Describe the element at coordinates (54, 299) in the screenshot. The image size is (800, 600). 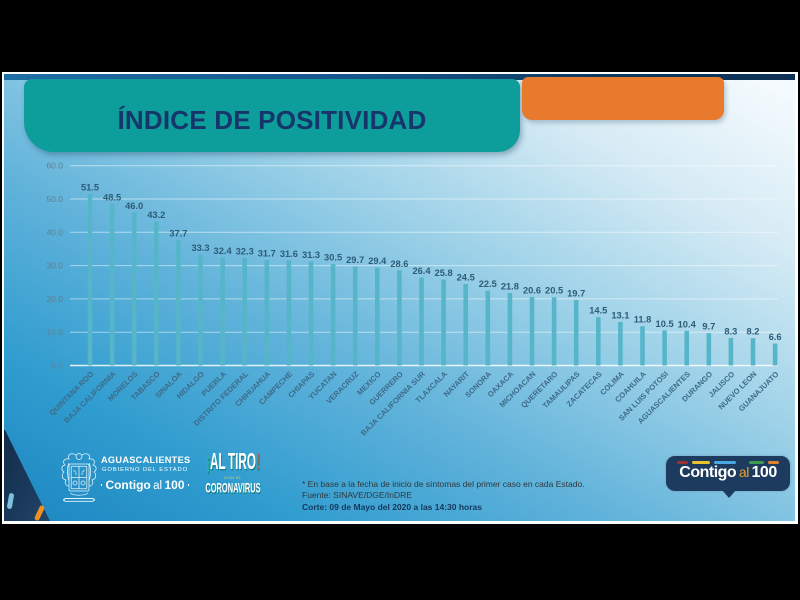
I see `svg-text: 20.0` at that location.